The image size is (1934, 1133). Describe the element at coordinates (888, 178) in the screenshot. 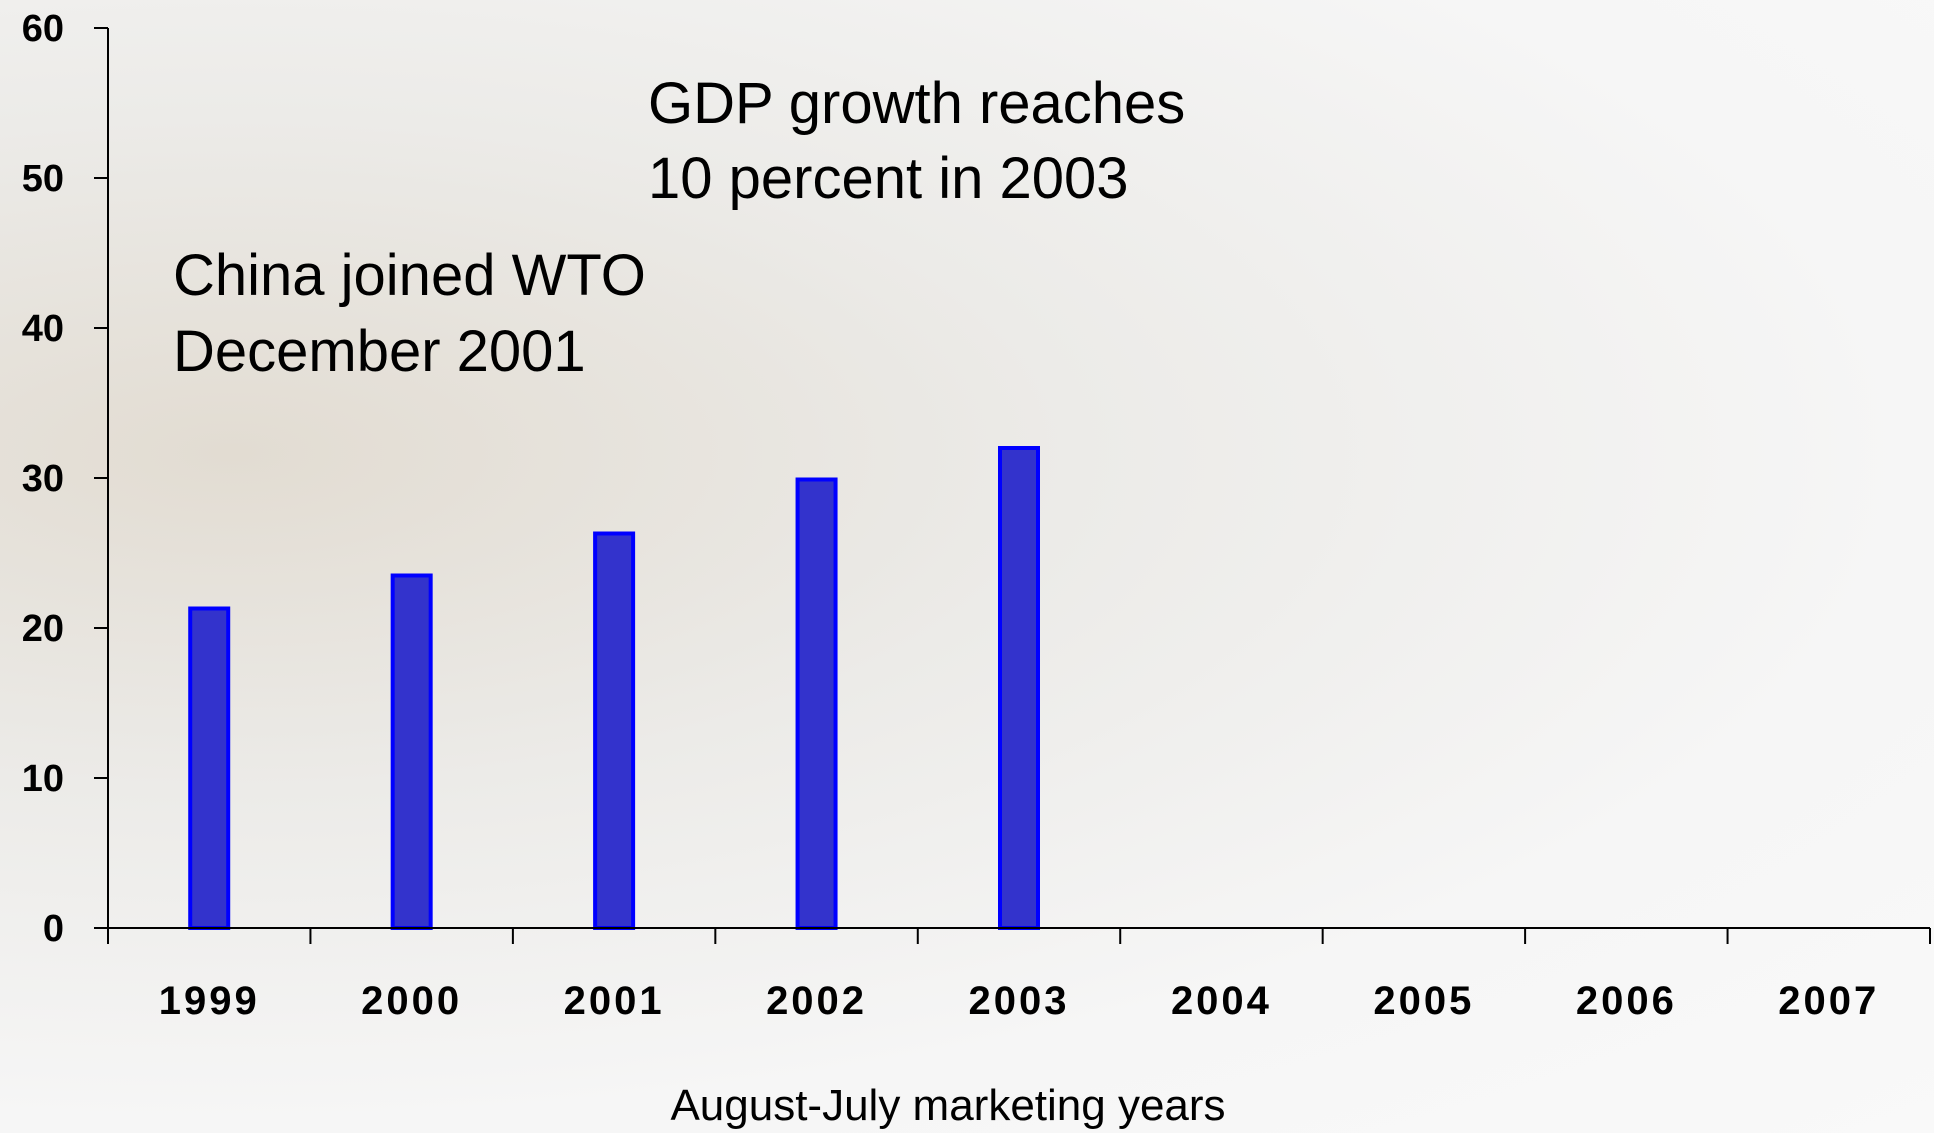

I see `annotation-gdp-line-2: 10 percent in 2003` at that location.